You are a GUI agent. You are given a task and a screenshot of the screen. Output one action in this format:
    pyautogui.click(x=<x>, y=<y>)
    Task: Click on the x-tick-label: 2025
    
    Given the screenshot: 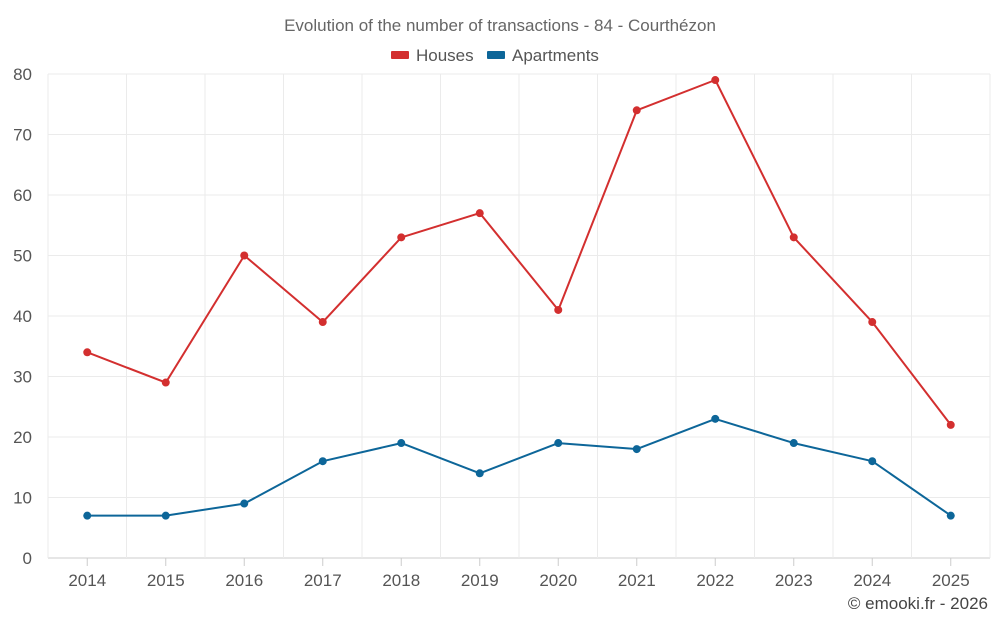 What is the action you would take?
    pyautogui.click(x=951, y=580)
    